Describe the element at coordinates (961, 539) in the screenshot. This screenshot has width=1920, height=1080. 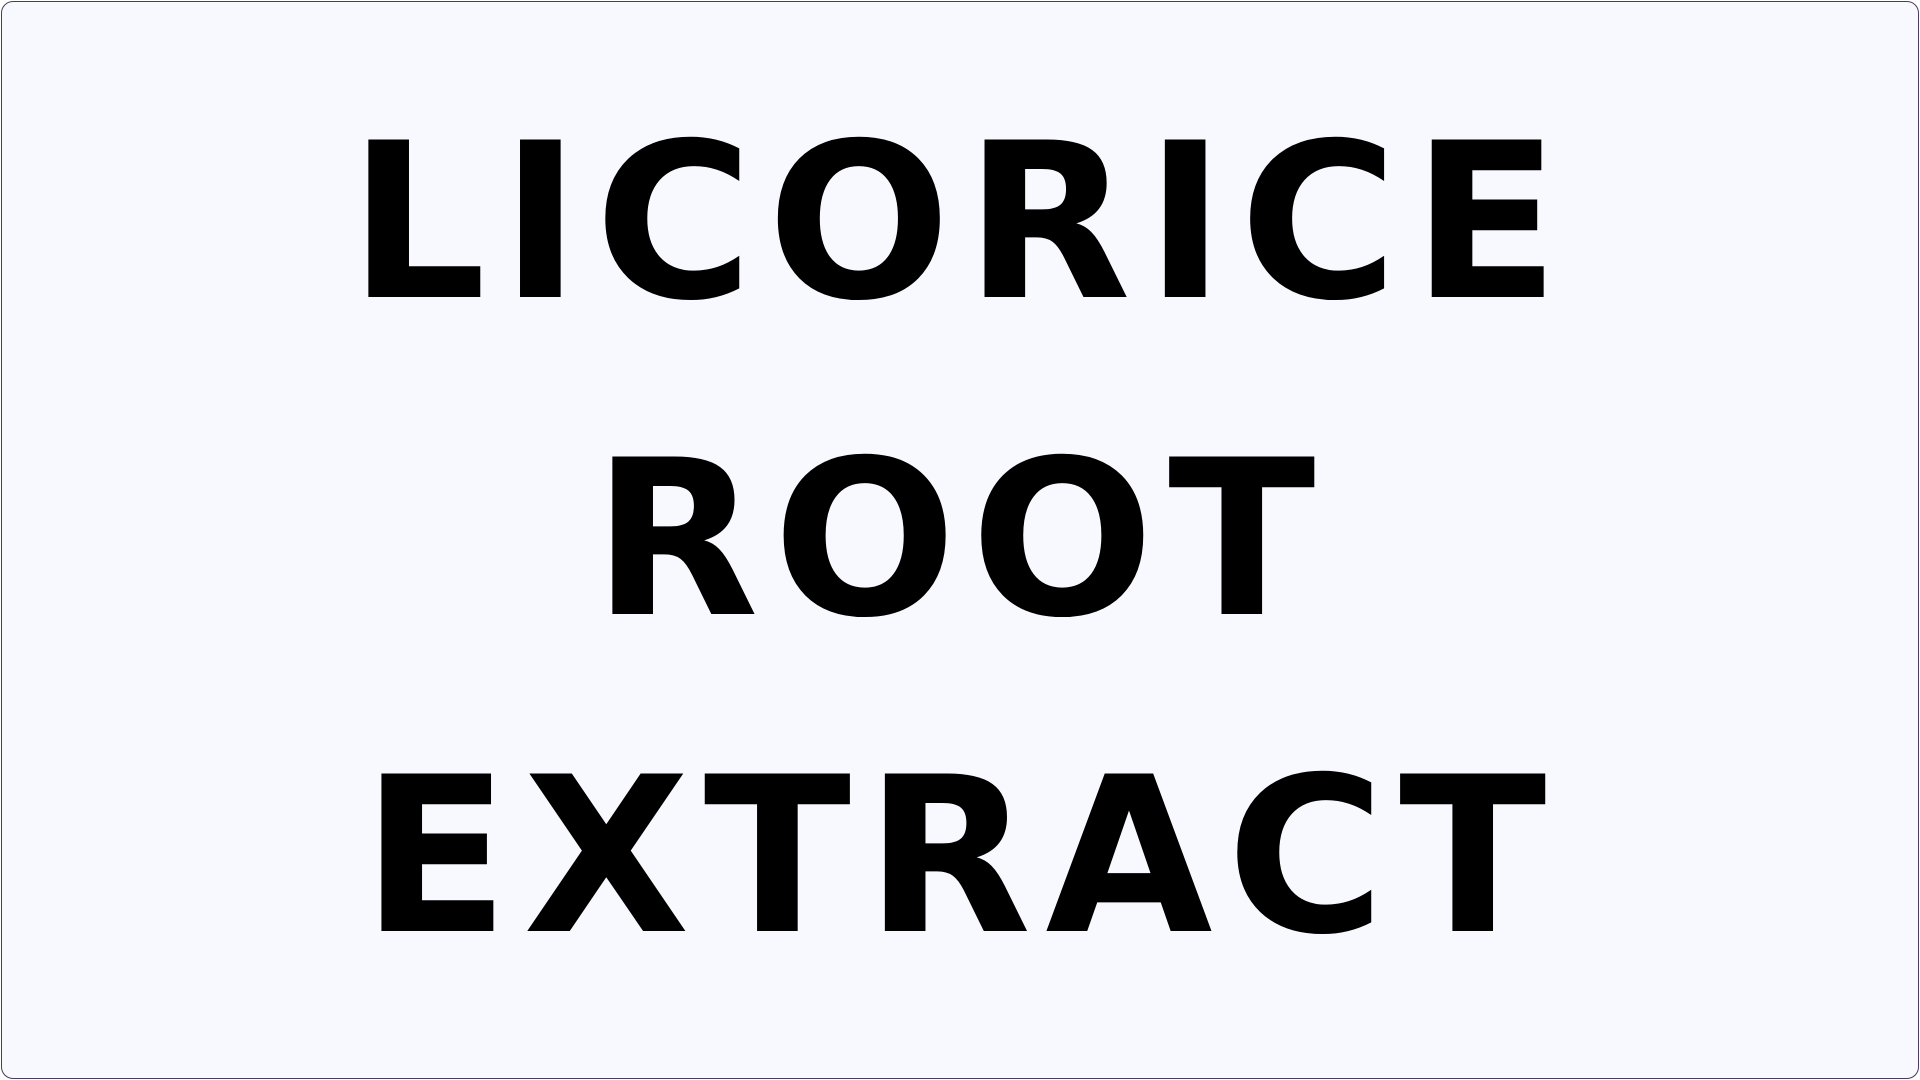
I see `title-line-2: ROOT` at that location.